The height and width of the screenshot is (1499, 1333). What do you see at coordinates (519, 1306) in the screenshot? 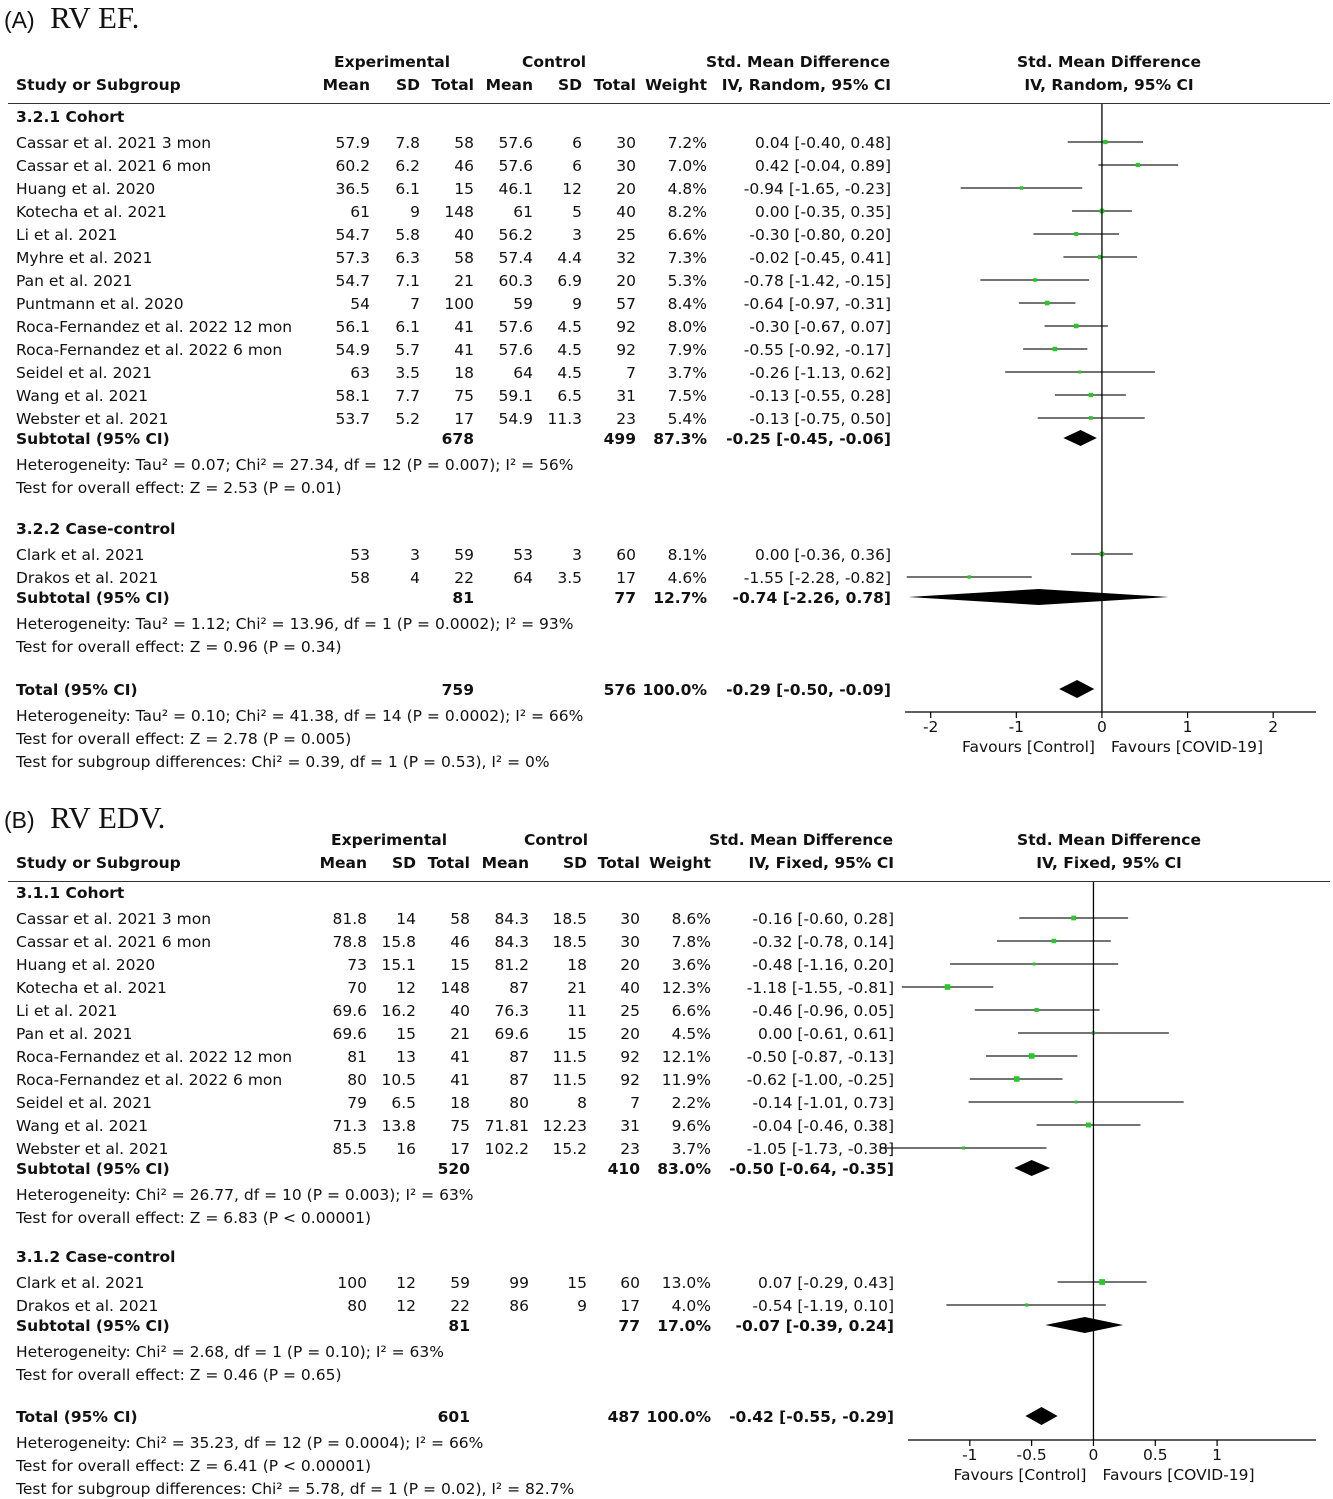
I see `ctl-mean: 86` at bounding box center [519, 1306].